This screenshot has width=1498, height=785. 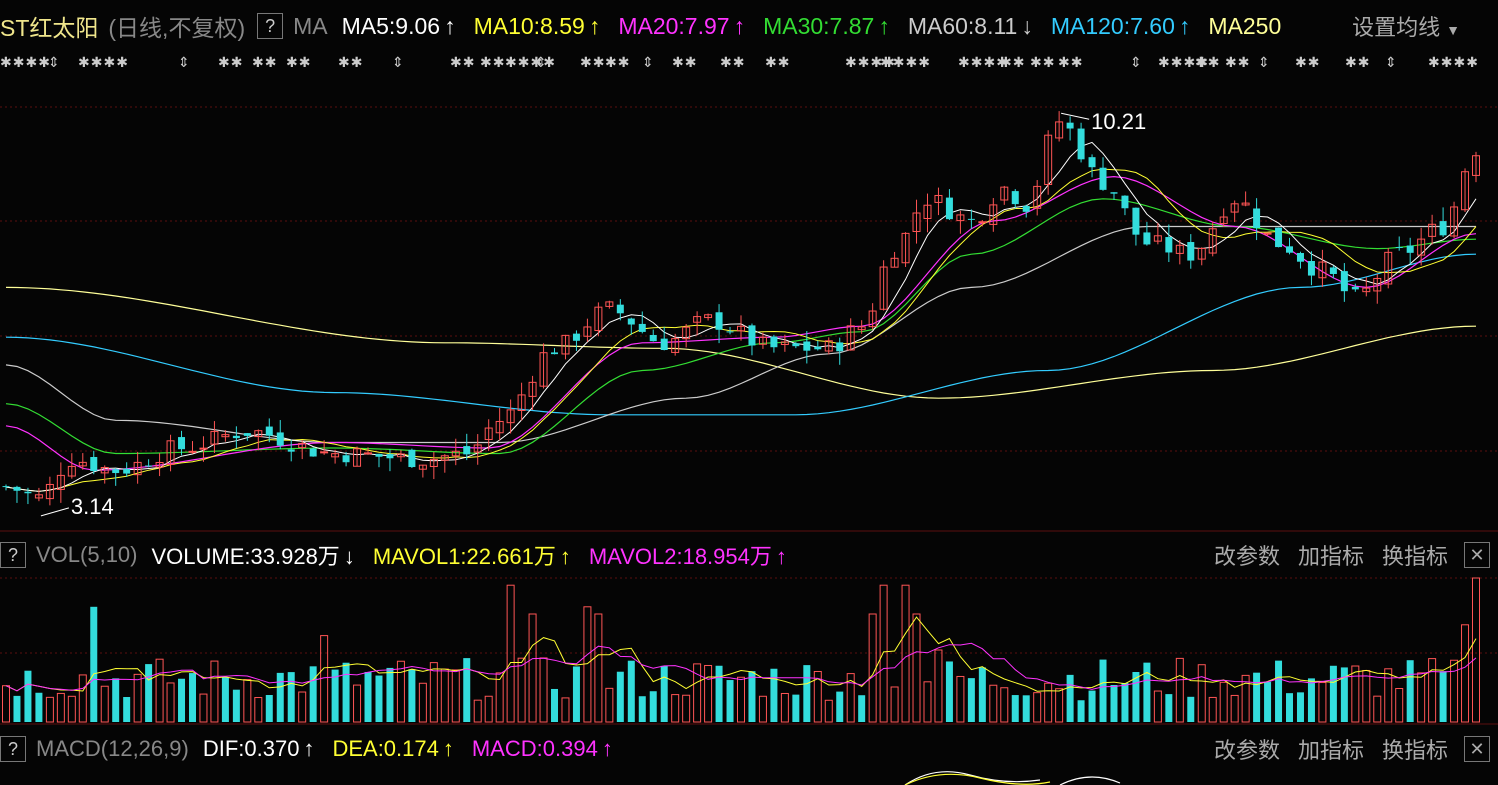 I want to click on macd-tool-0: 改参数, so click(x=1246, y=750).